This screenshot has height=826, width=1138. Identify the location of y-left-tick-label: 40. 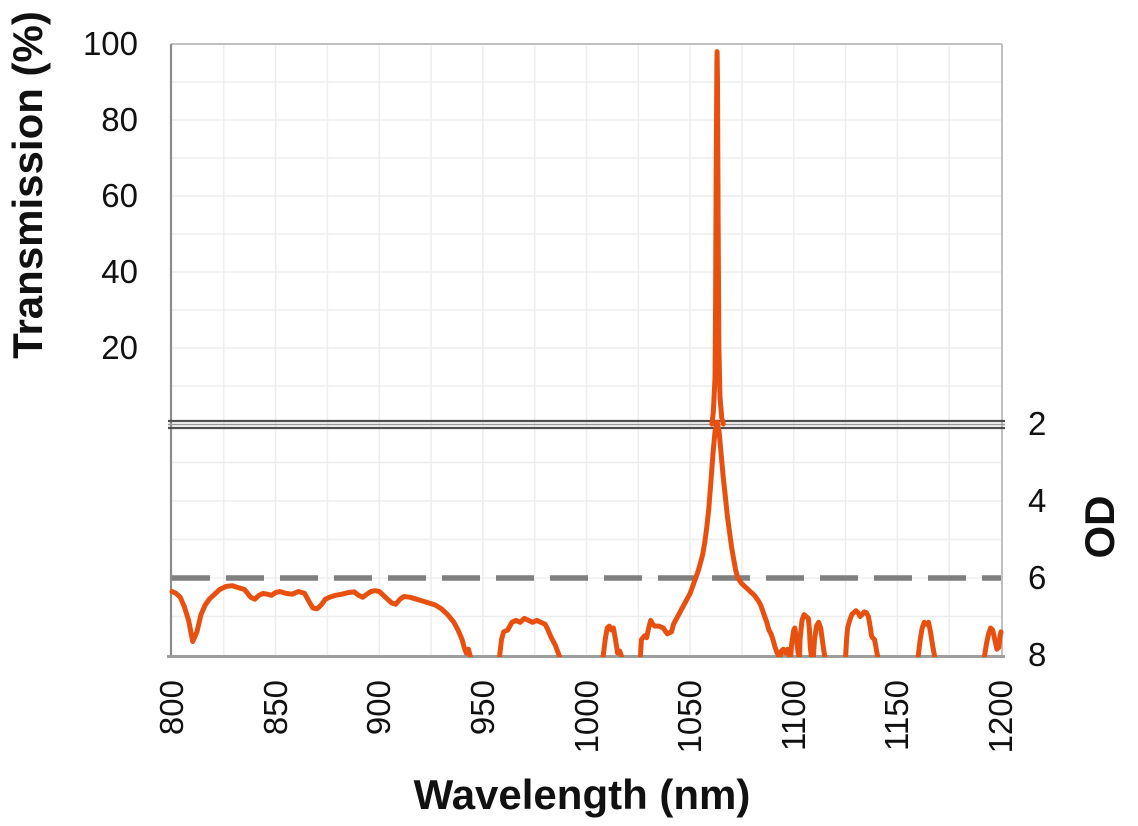
(119, 271).